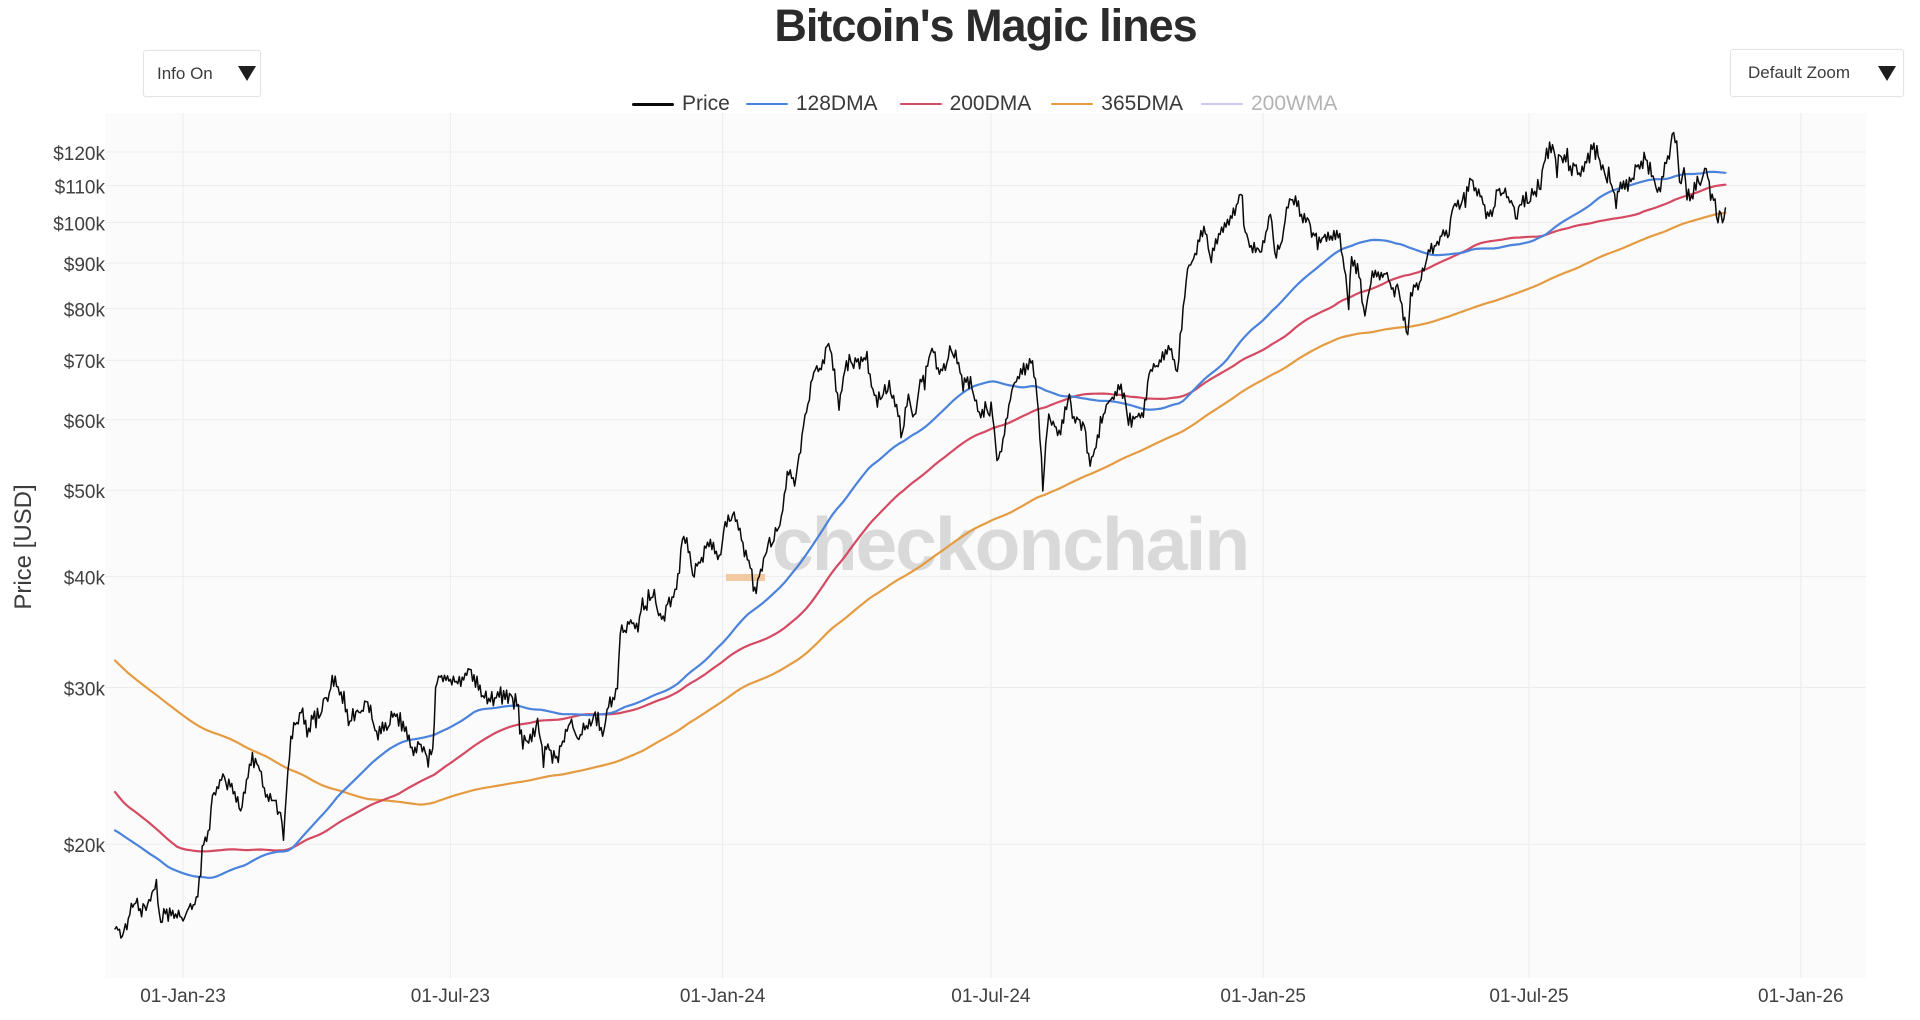  I want to click on svg-text: $30k, so click(85, 690).